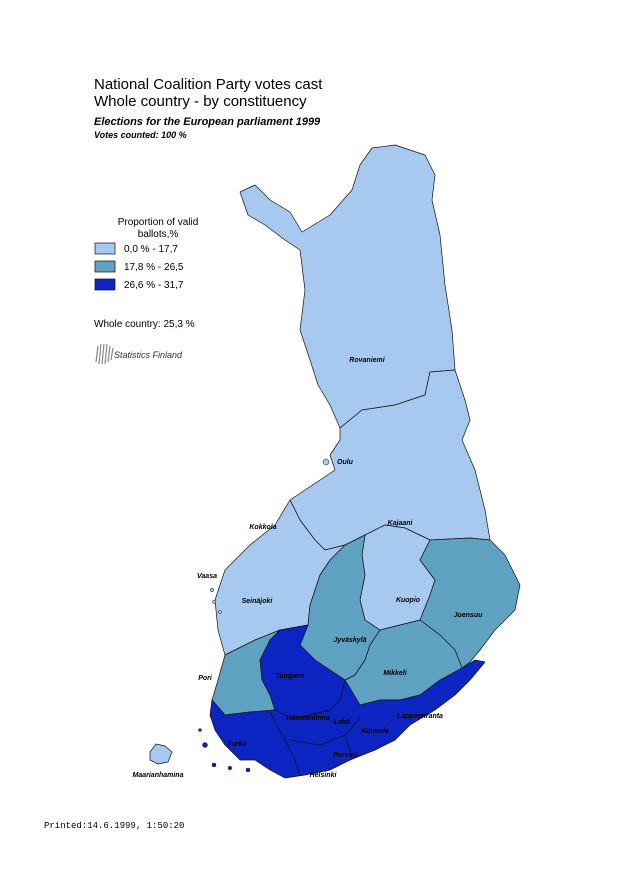  Describe the element at coordinates (308, 718) in the screenshot. I see `place-label: Hämeenlinna` at that location.